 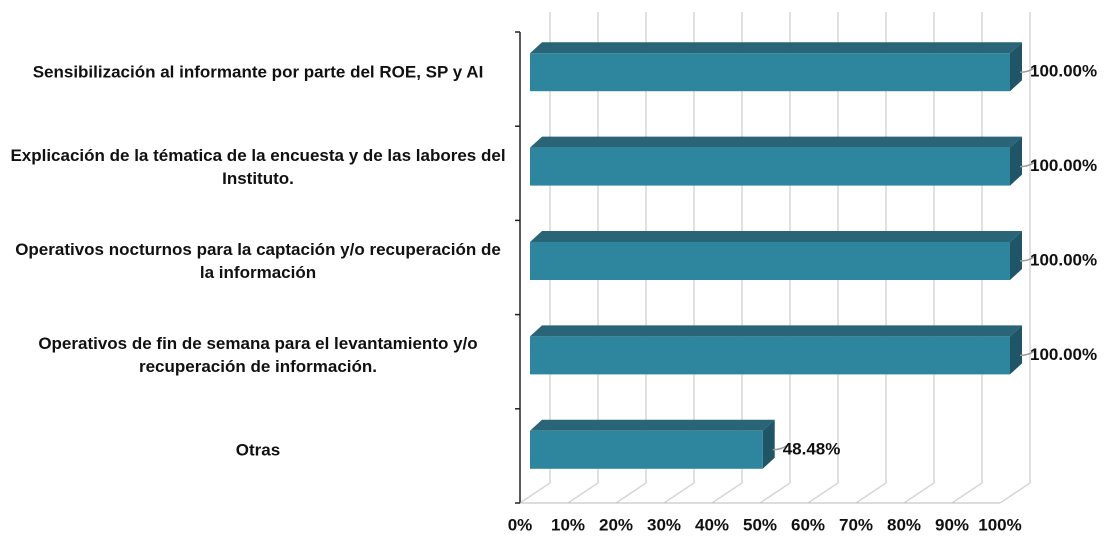 I want to click on x-tick-label: 20%, so click(x=616, y=524).